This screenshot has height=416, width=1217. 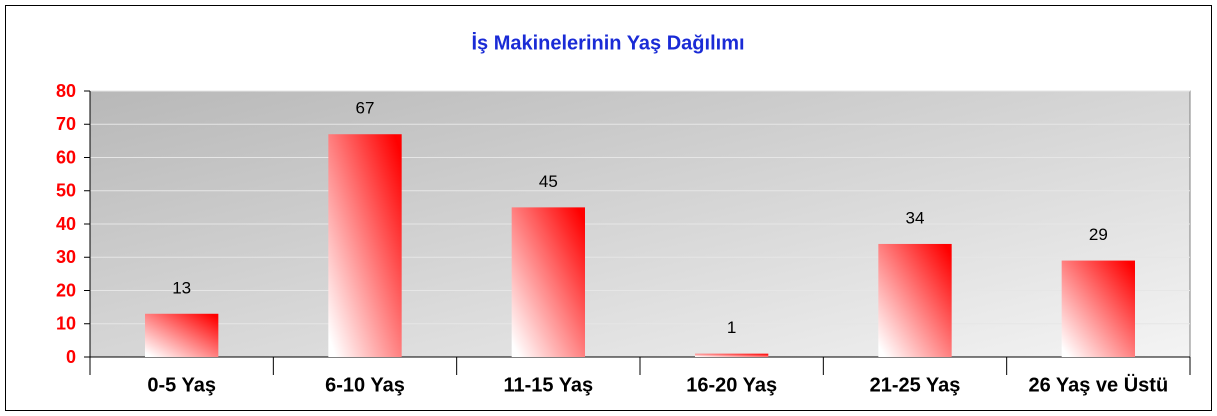 I want to click on y-tick-label: 20, so click(x=66, y=290).